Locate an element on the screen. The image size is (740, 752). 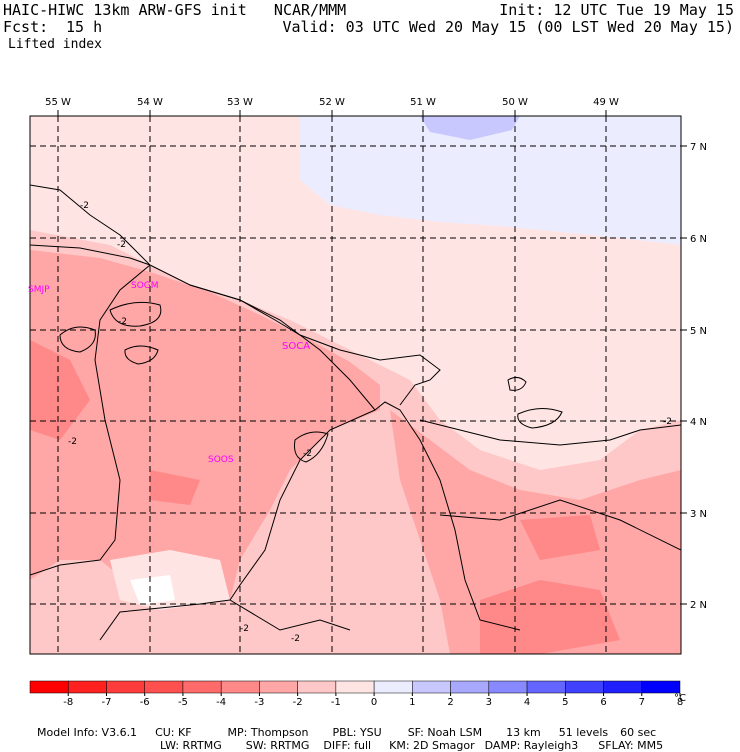
lat-label-6n: 6 N is located at coordinates (698, 239).